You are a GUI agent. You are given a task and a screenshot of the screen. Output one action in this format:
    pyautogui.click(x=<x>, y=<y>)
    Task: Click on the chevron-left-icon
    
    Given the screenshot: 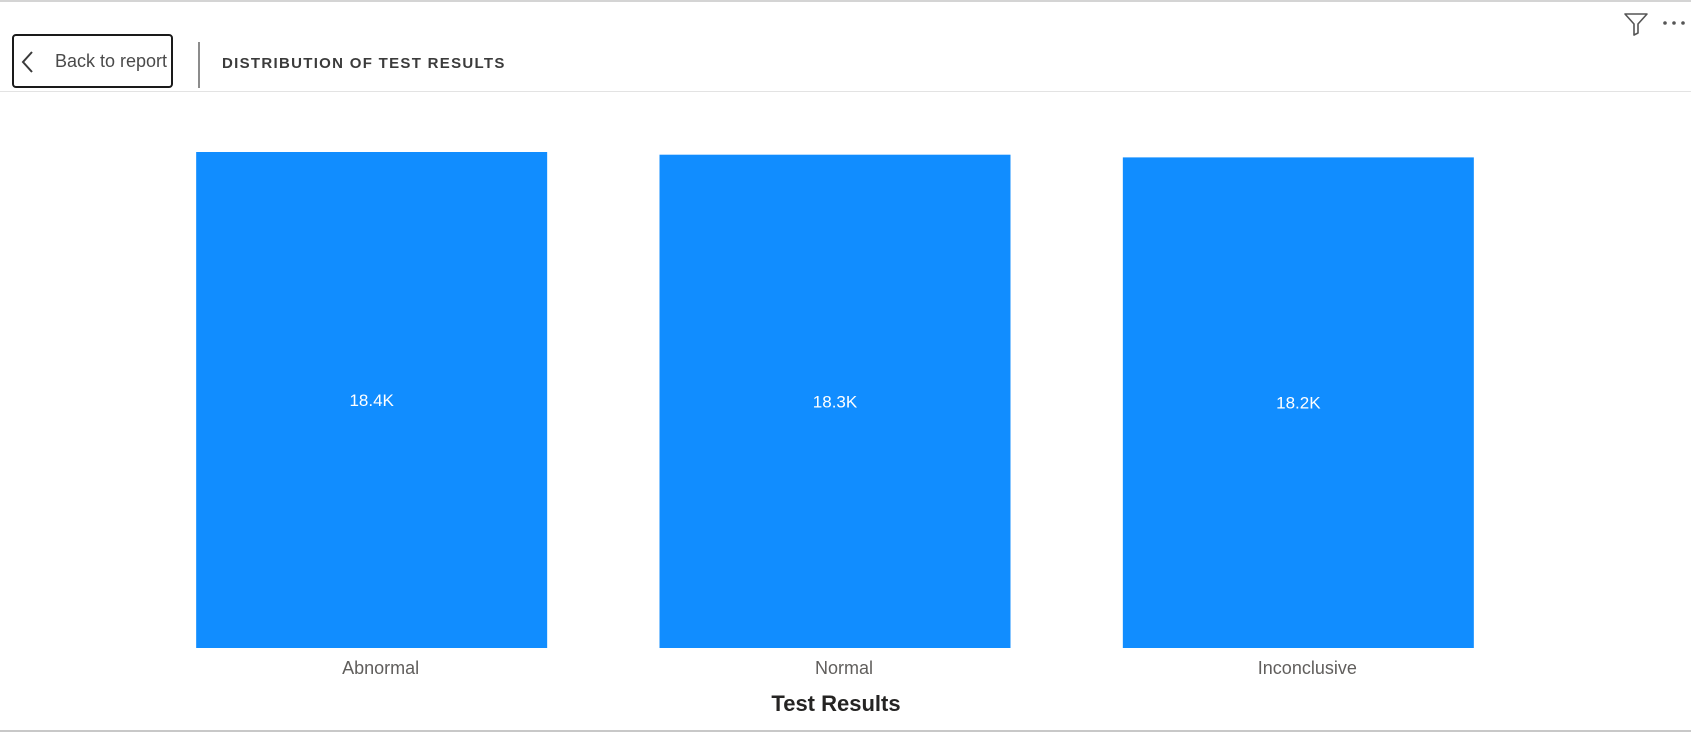 What is the action you would take?
    pyautogui.click(x=27, y=62)
    